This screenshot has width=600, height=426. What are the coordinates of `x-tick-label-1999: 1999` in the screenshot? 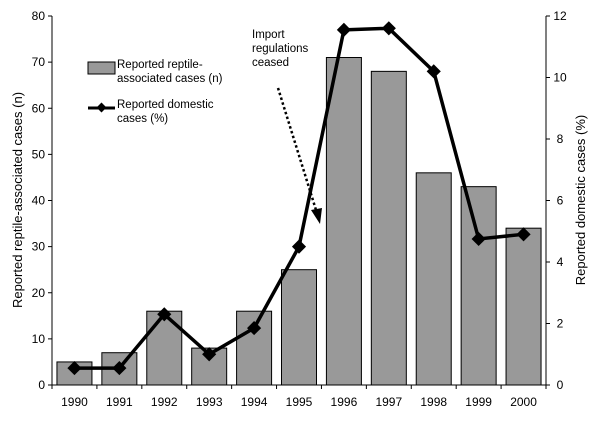 It's located at (478, 402).